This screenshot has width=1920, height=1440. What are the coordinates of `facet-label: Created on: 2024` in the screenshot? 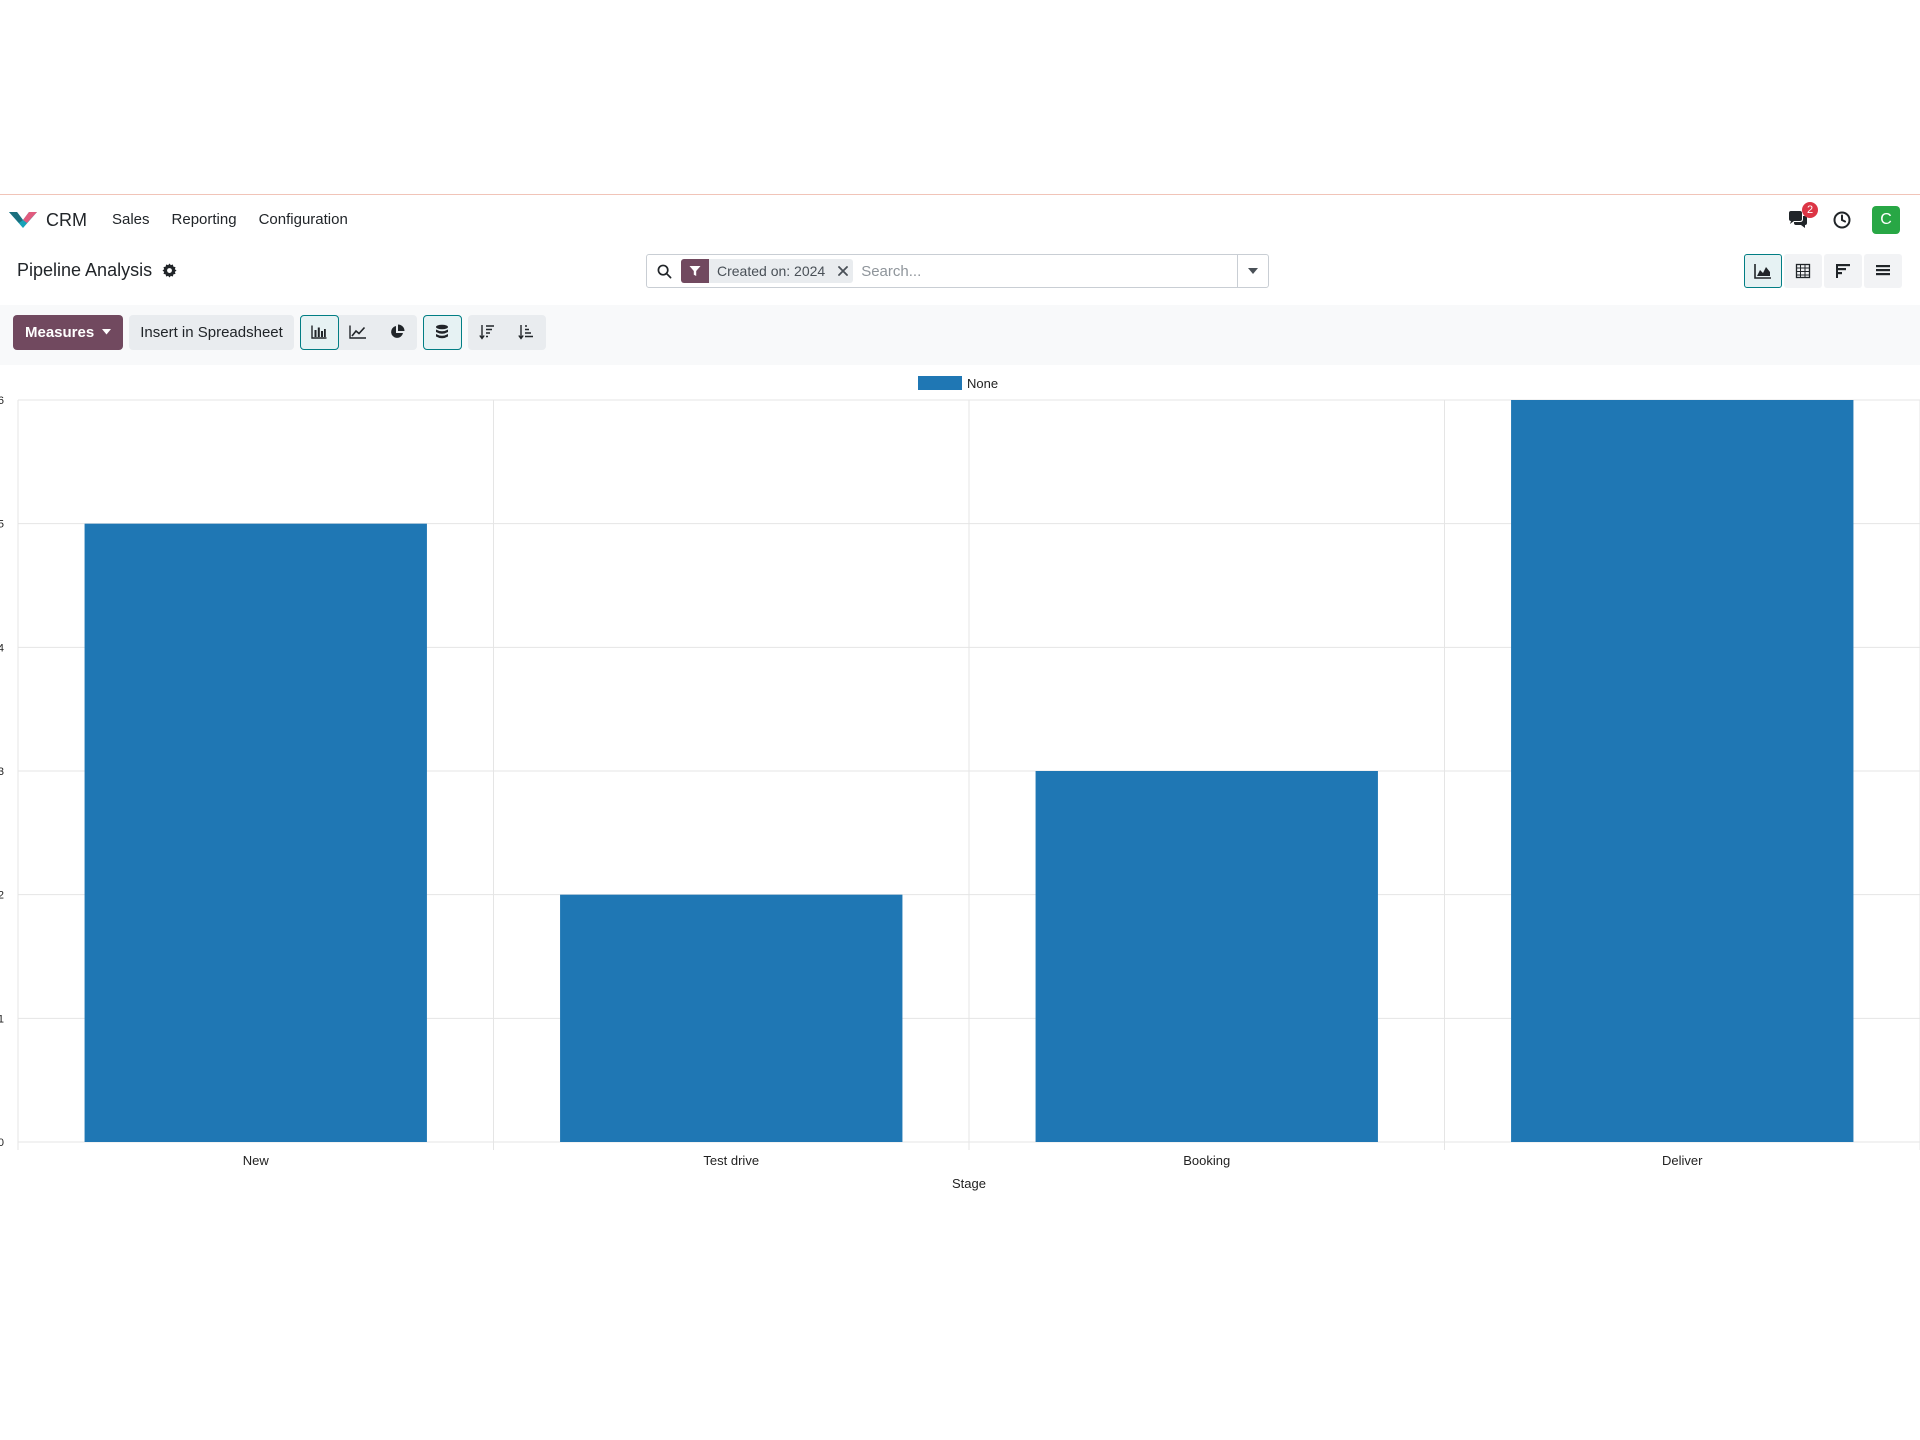 It's located at (771, 271).